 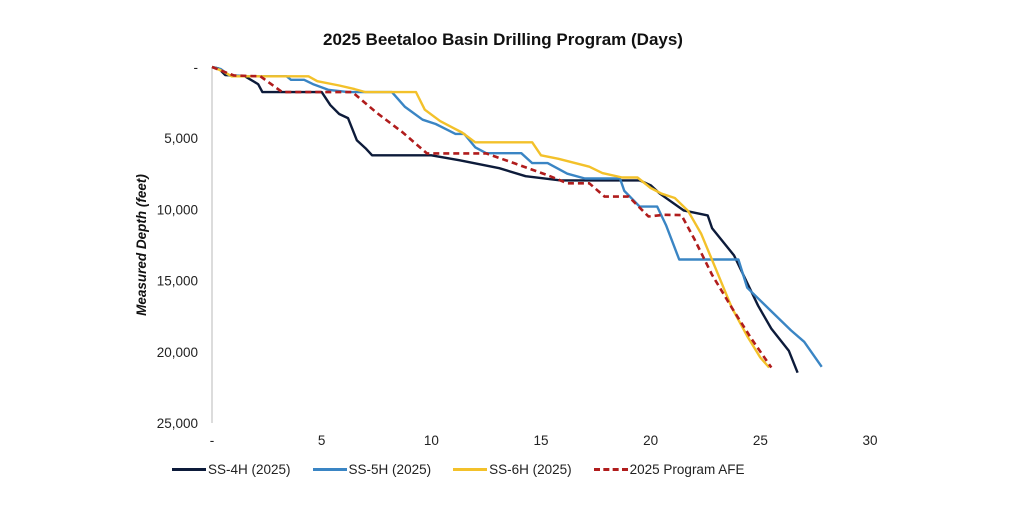 I want to click on y-tick-label: 15,000, so click(x=177, y=281).